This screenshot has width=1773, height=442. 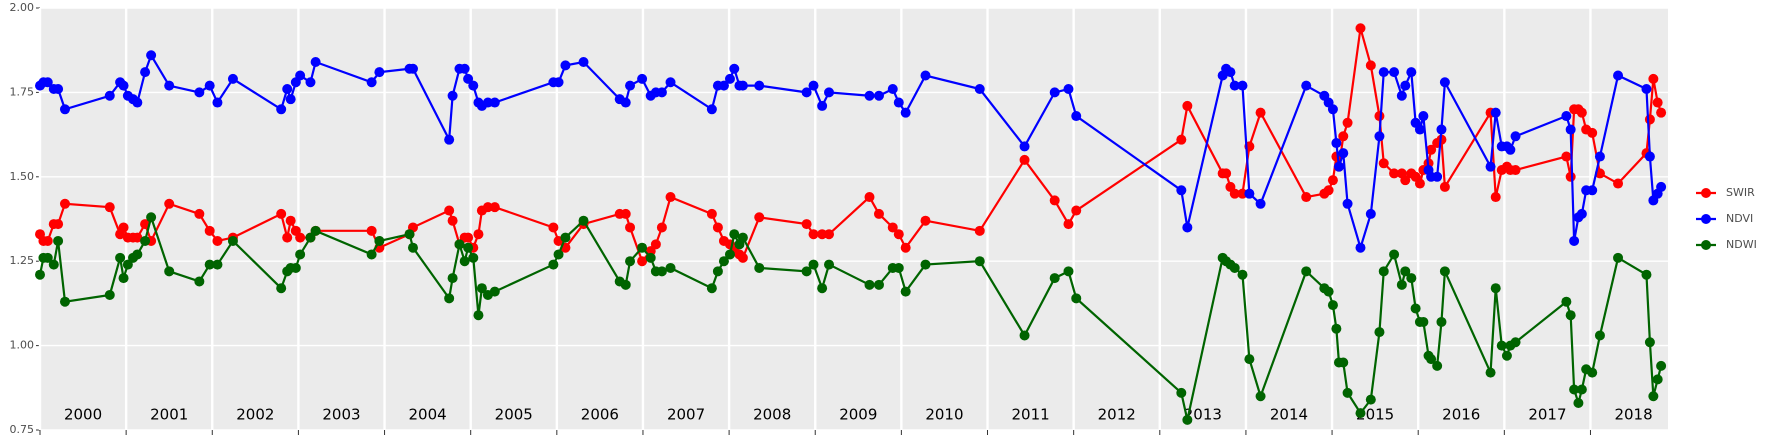 What do you see at coordinates (1203, 415) in the screenshot?
I see `year-label: 2013` at bounding box center [1203, 415].